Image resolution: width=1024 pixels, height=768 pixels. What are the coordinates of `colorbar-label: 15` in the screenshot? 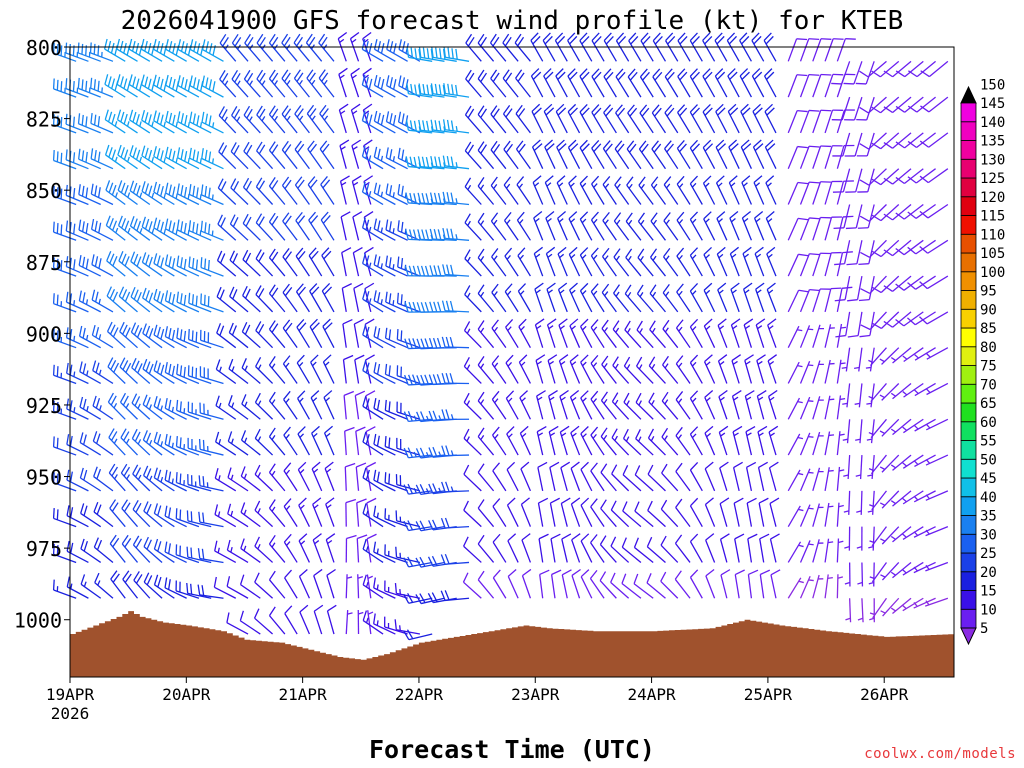 It's located at (988, 592).